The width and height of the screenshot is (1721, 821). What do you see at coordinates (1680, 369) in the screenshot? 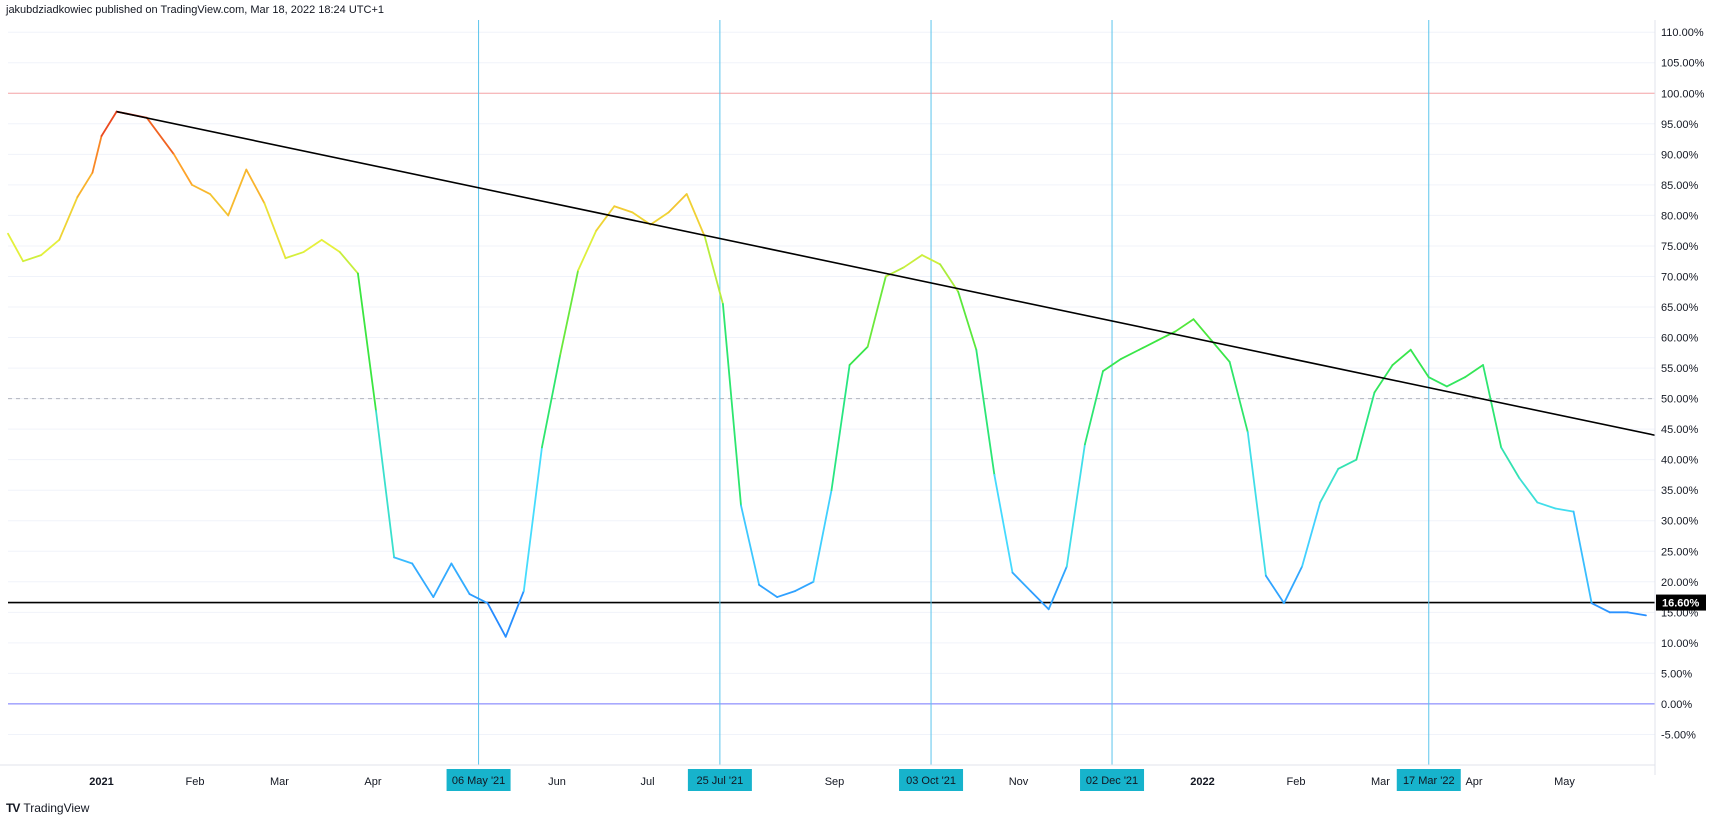
I see `y-tick-label: 55.00%` at bounding box center [1680, 369].